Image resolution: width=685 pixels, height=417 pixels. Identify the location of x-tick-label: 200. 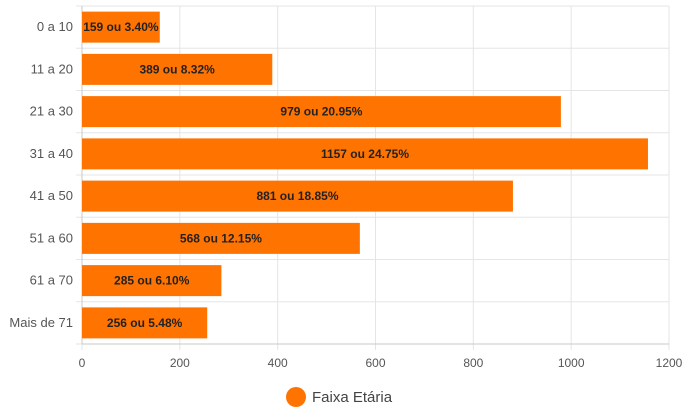
(180, 363).